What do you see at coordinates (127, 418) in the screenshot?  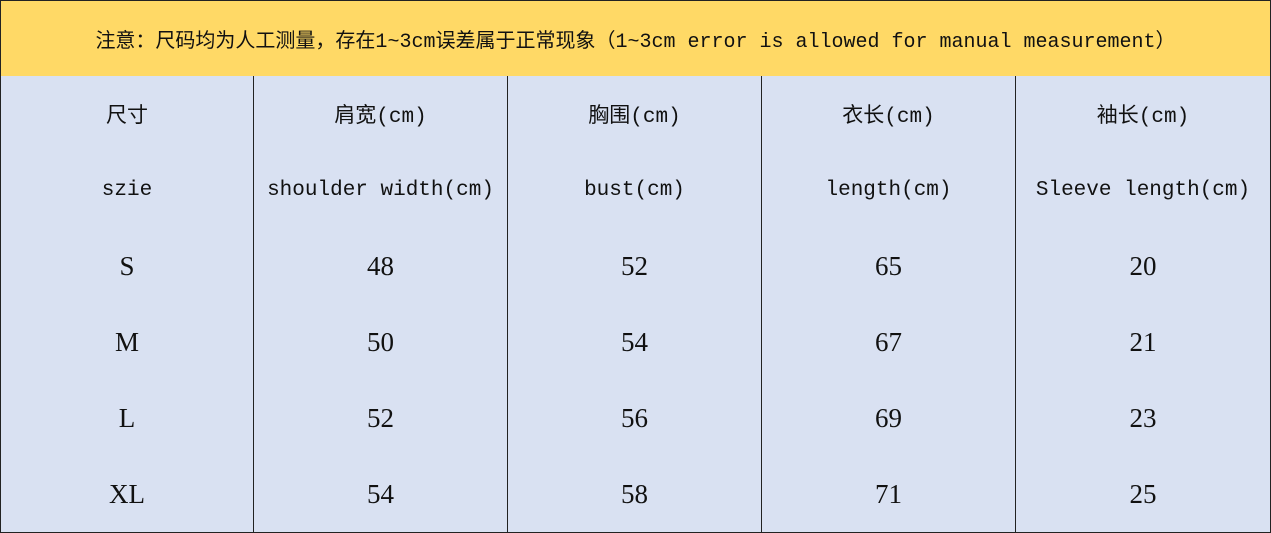 I see `table-cell: L` at bounding box center [127, 418].